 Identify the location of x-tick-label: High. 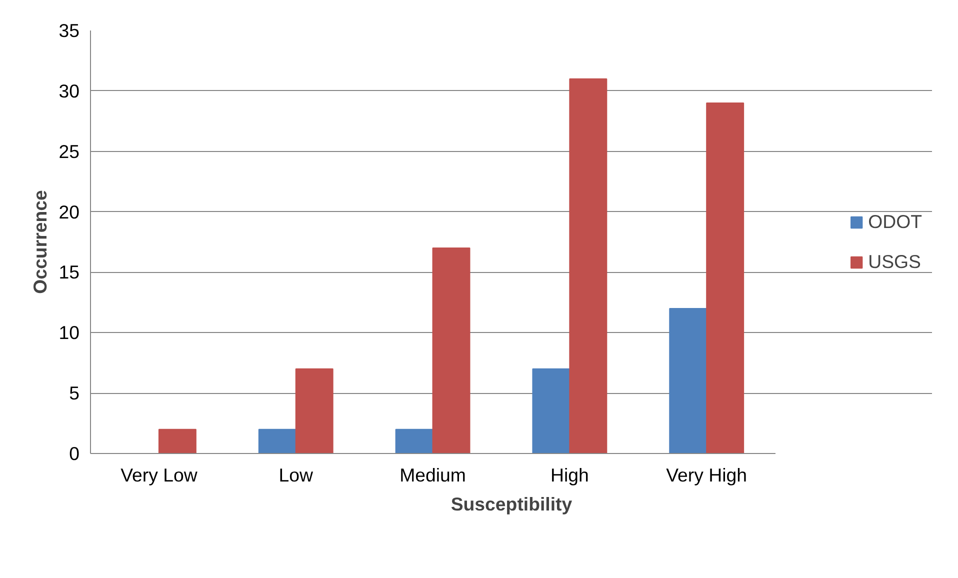
(569, 475).